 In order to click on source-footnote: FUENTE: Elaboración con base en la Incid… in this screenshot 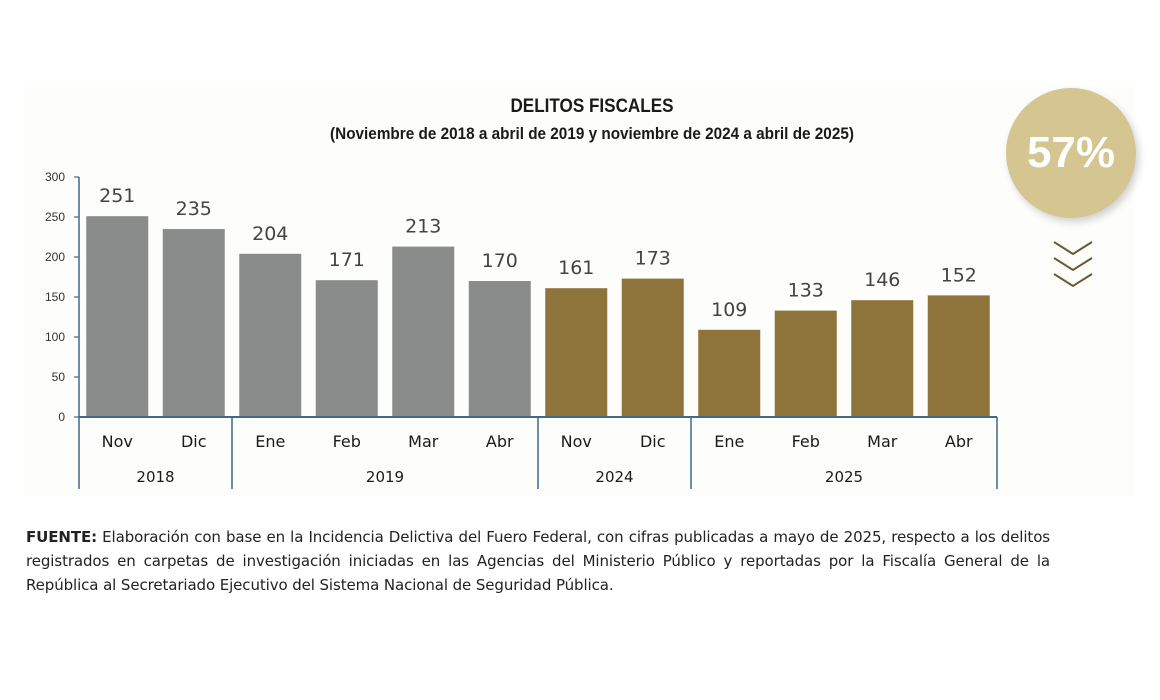, I will do `click(538, 561)`.